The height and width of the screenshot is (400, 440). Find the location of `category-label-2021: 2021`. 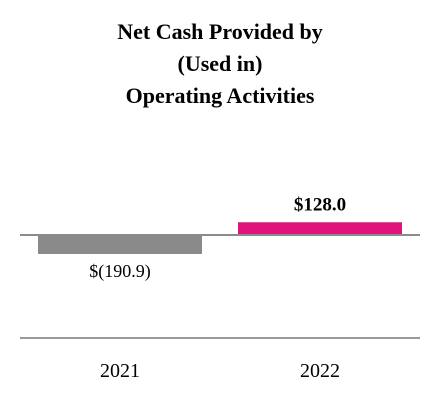

category-label-2021: 2021 is located at coordinates (120, 371).